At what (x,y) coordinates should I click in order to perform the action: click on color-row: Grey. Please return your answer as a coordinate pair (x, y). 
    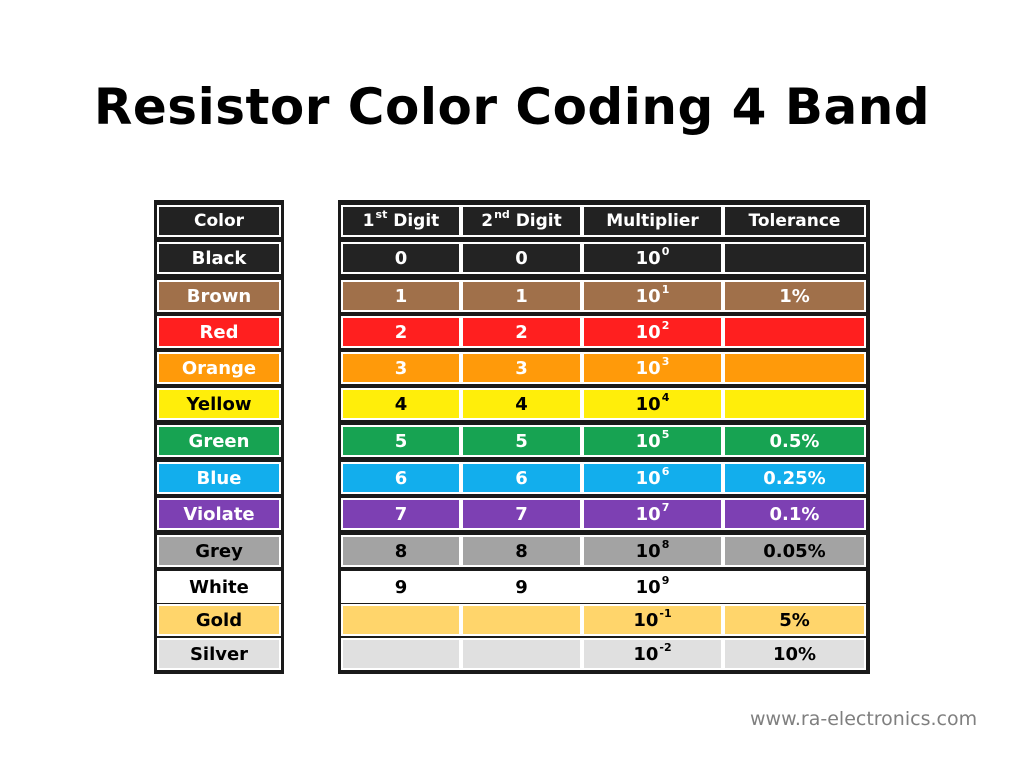
    Looking at the image, I should click on (219, 551).